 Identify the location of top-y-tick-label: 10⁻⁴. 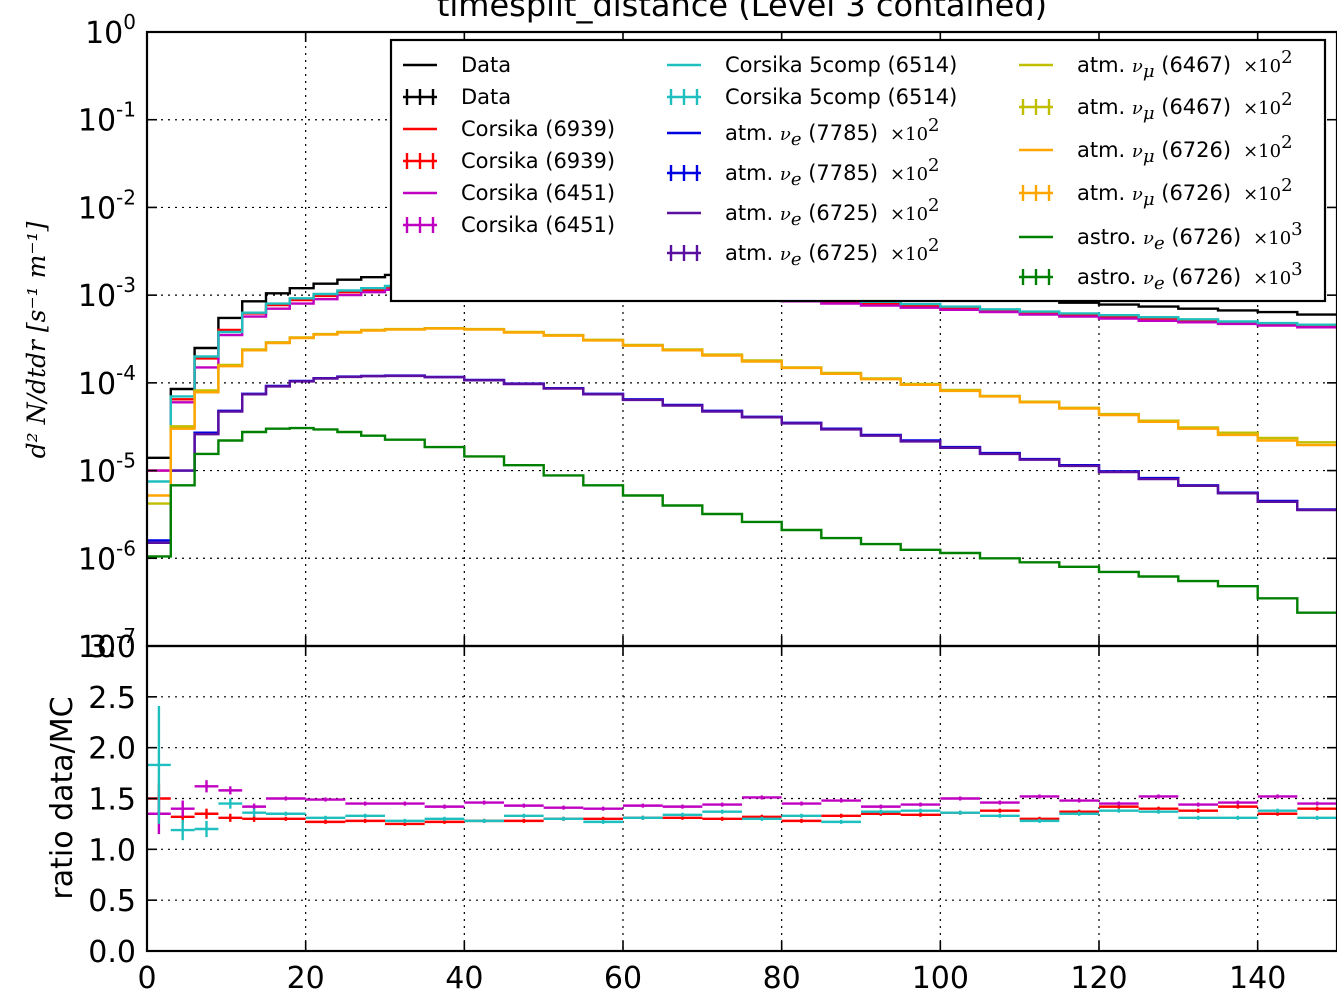
(107, 381).